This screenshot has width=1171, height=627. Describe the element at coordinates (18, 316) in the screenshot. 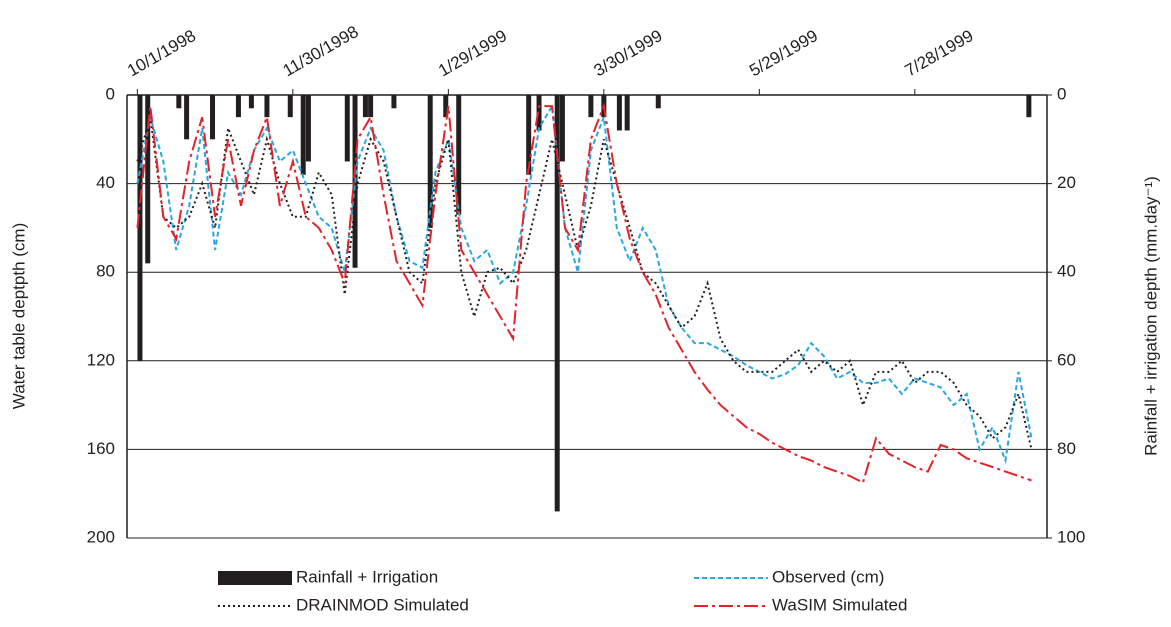

I see `y-axis-label: Water table deptpth (cm)` at that location.